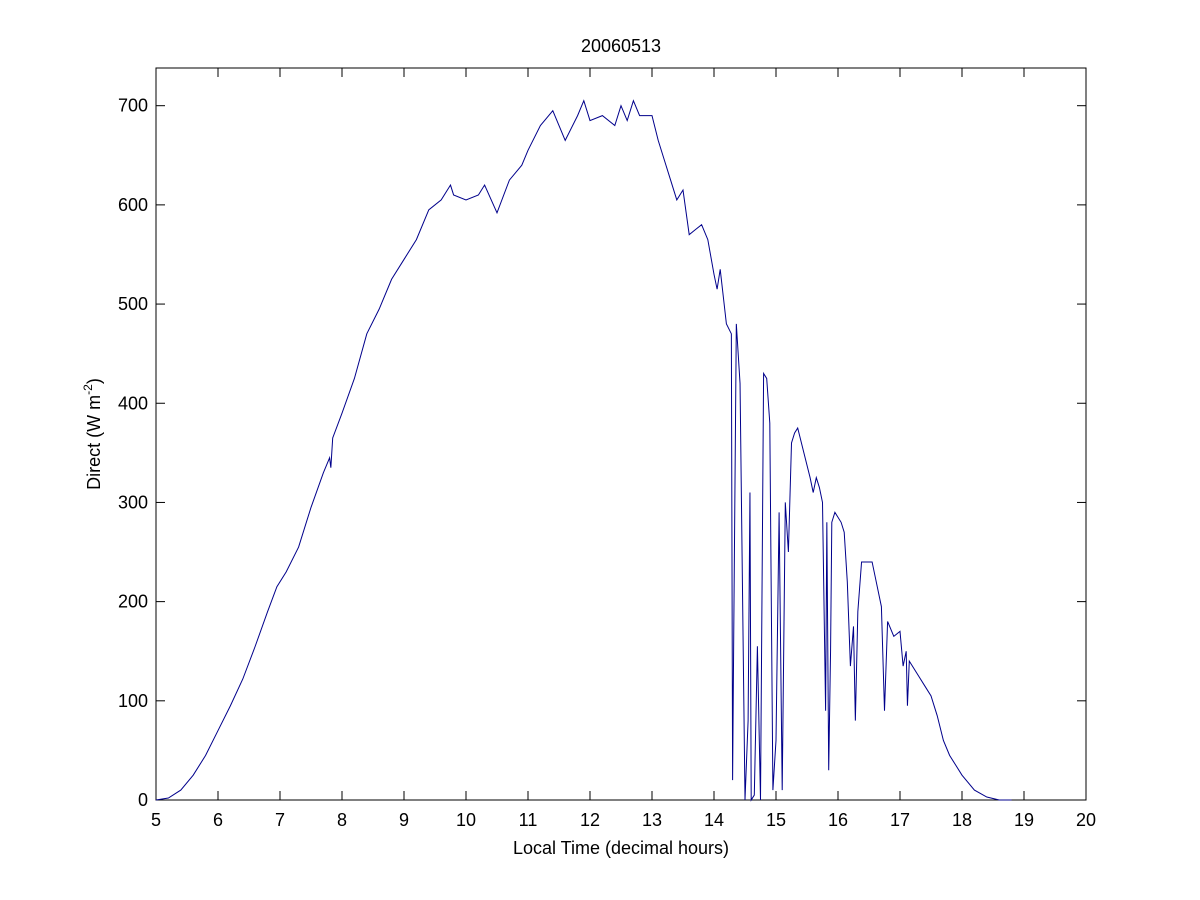  What do you see at coordinates (404, 820) in the screenshot?
I see `x-tick-label: 9` at bounding box center [404, 820].